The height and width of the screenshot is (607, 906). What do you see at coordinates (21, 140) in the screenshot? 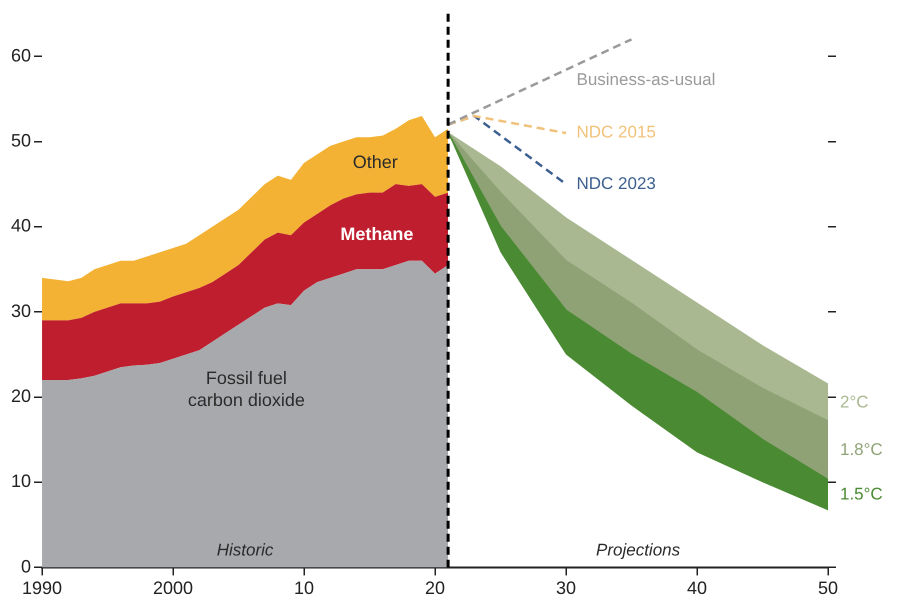
I see `y-tick-label: 50` at bounding box center [21, 140].